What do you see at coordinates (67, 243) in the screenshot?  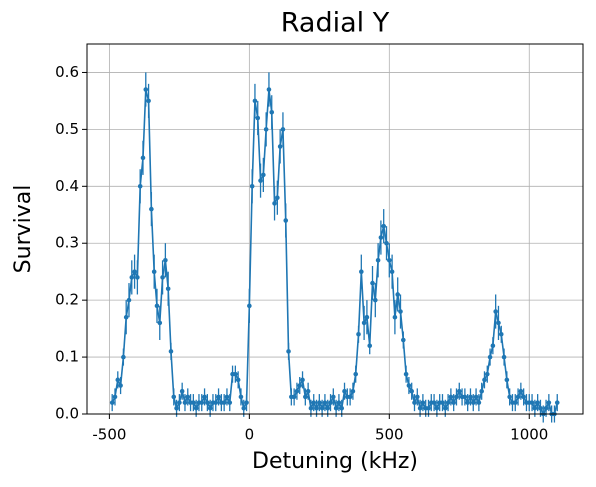 I see `y-tick-label: 0.3` at bounding box center [67, 243].